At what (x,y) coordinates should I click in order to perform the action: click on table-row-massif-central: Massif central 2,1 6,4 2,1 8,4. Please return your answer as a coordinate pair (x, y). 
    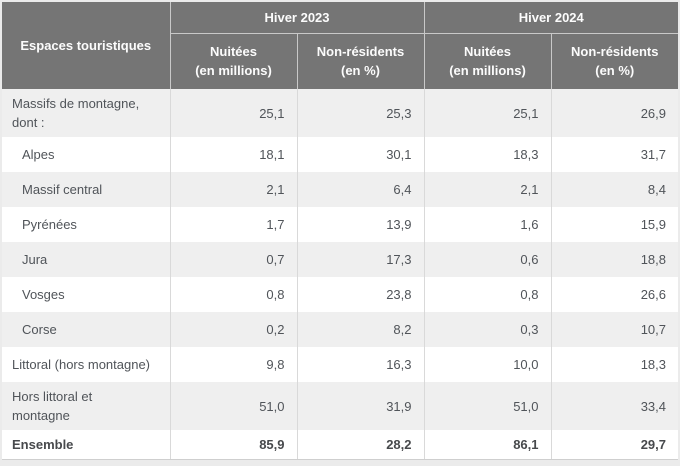
    Looking at the image, I should click on (340, 189).